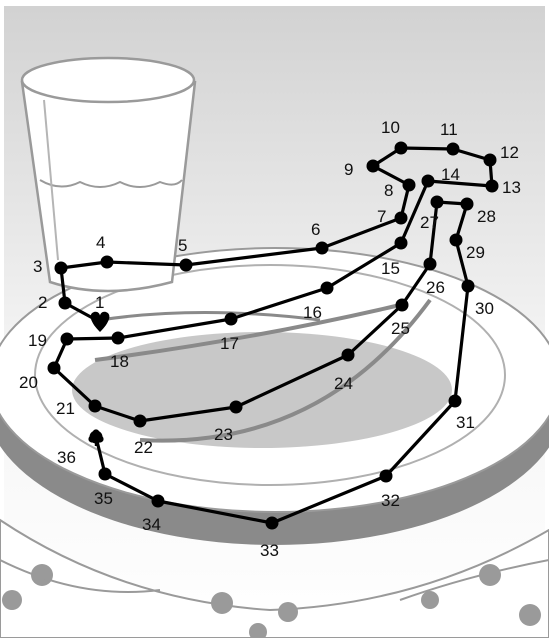  What do you see at coordinates (486, 216) in the screenshot?
I see `dot-number-28: 28` at bounding box center [486, 216].